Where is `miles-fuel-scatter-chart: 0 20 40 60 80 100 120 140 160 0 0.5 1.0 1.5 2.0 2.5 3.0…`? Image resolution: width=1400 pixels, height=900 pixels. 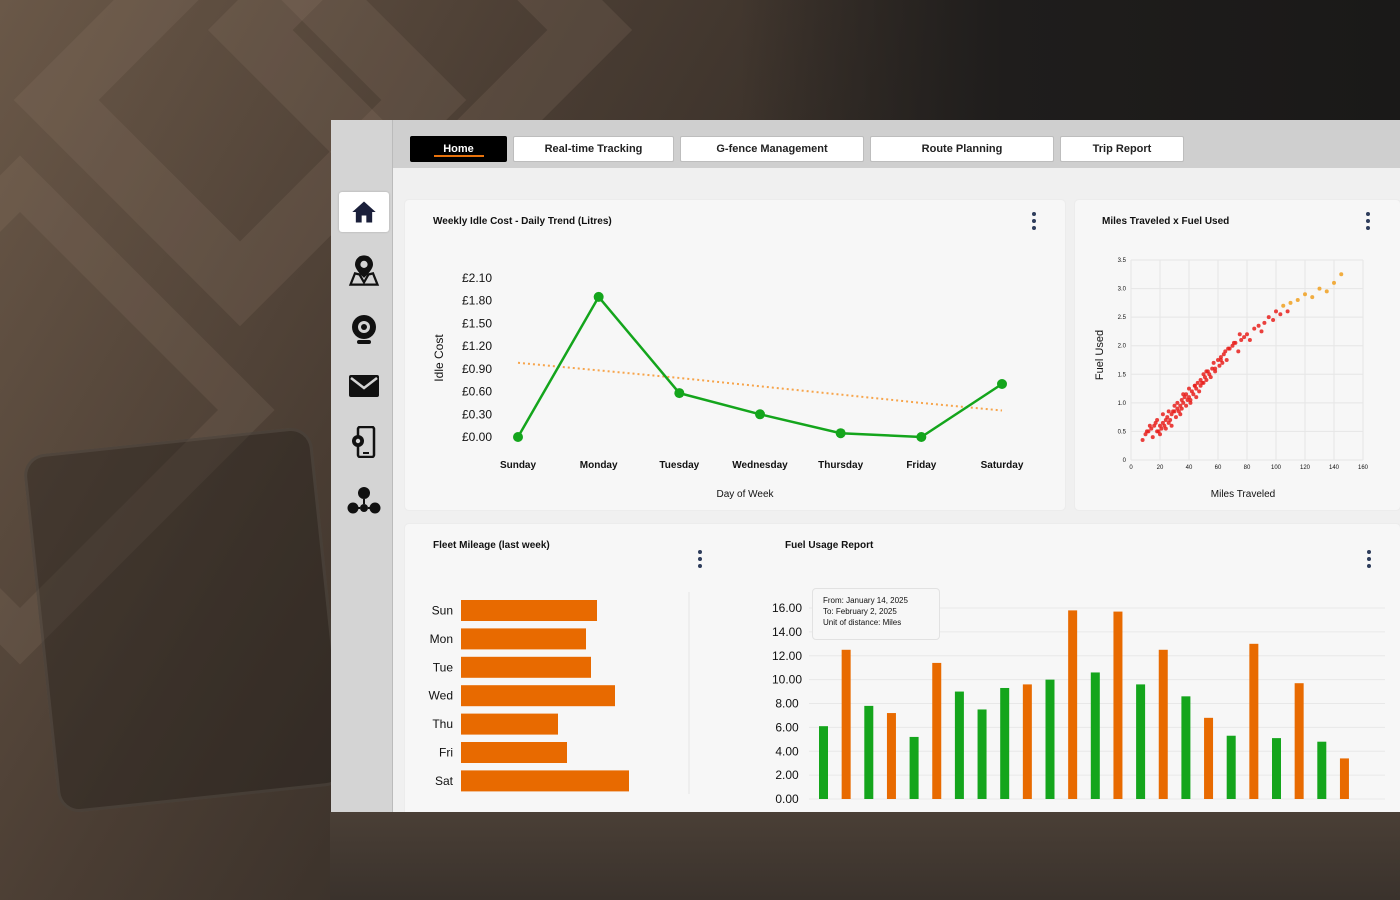 miles-fuel-scatter-chart: 0 20 40 60 80 100 120 140 160 0 0.5 1.0 1.5 2.0 2.5 3.0… is located at coordinates (1231, 379).